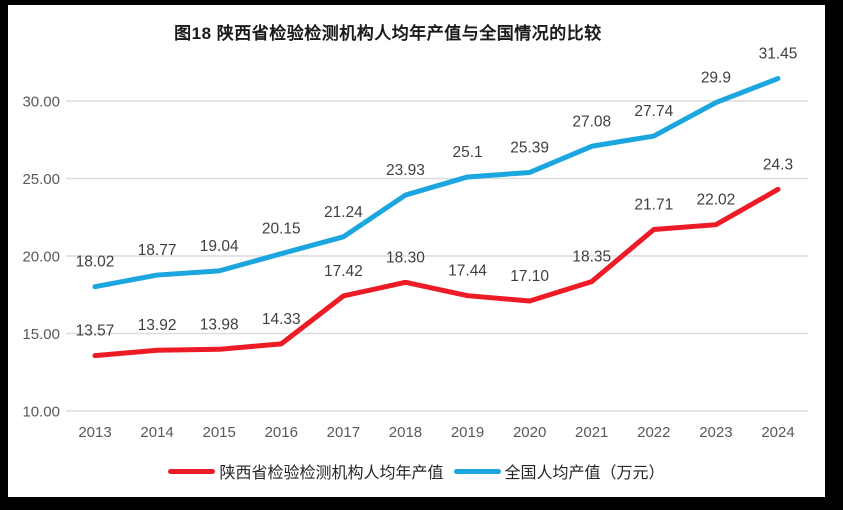  I want to click on data-label-shaanxi: 13.98, so click(219, 324).